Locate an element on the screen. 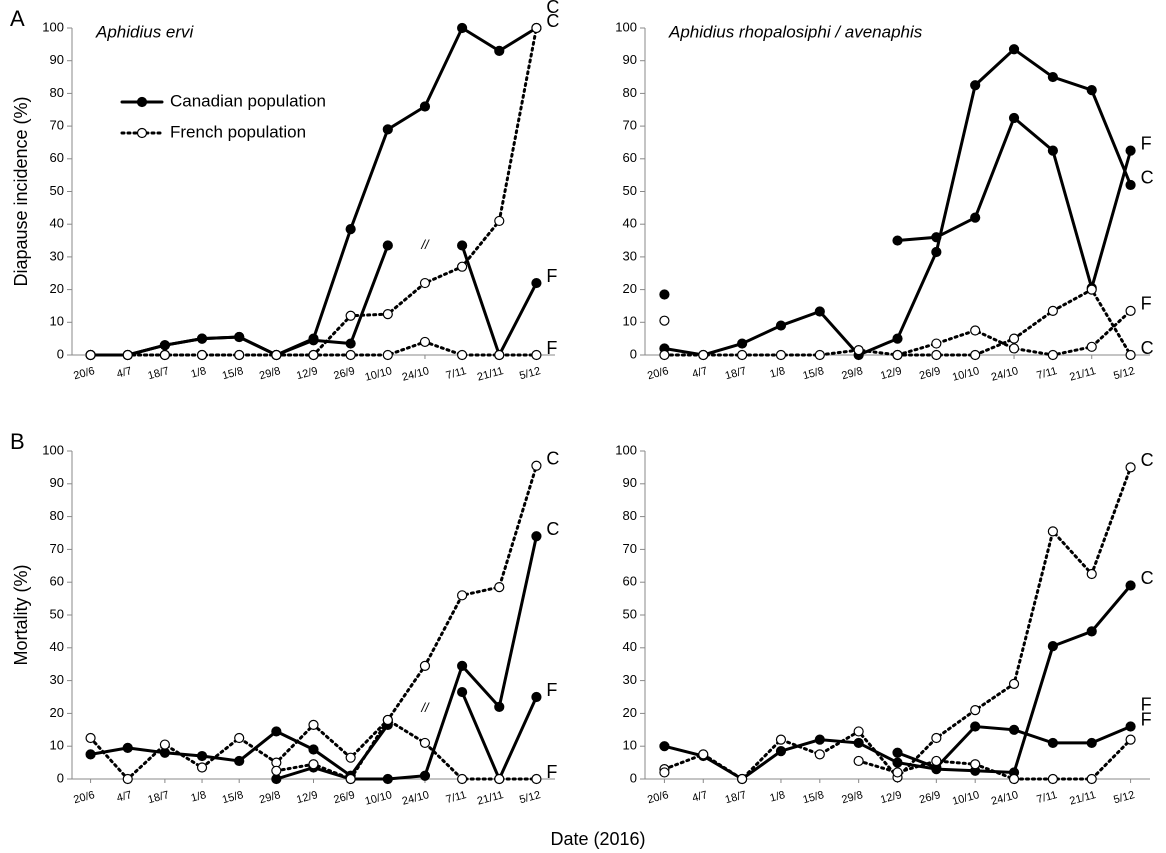  x-tick-label: 26/9 is located at coordinates (344, 797).